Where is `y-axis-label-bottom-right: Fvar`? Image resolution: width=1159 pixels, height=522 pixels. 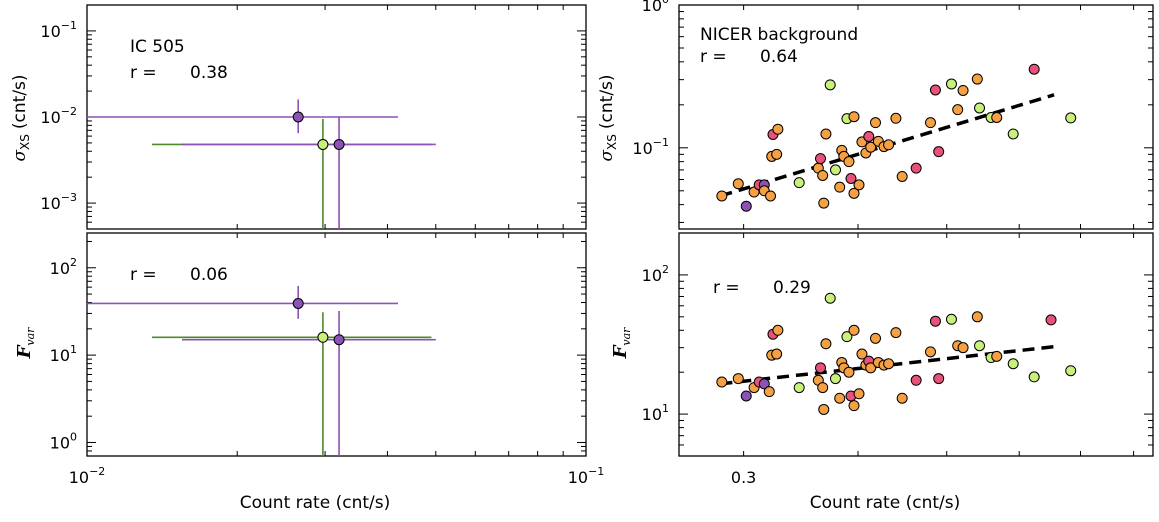 y-axis-label-bottom-right: Fvar is located at coordinates (621, 343).